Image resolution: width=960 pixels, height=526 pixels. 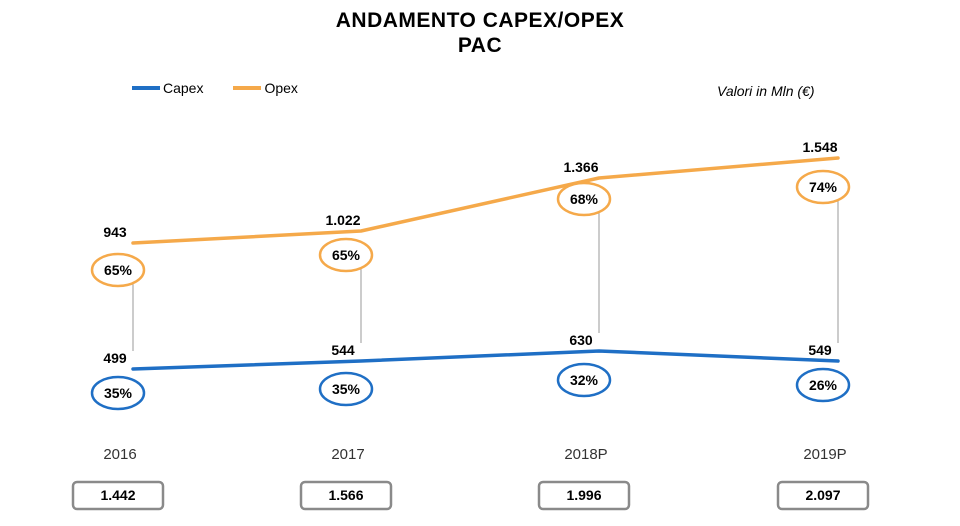 I want to click on legend-item-capex: Capex, so click(x=167, y=88).